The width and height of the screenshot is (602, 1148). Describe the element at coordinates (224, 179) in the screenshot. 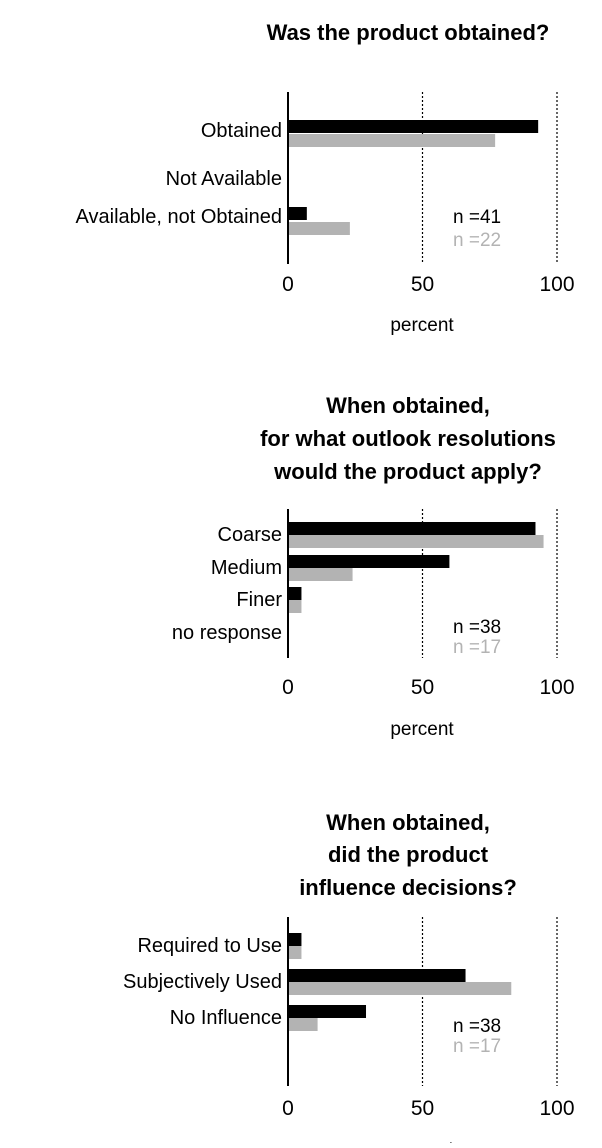

I see `category-label: Not Available` at that location.